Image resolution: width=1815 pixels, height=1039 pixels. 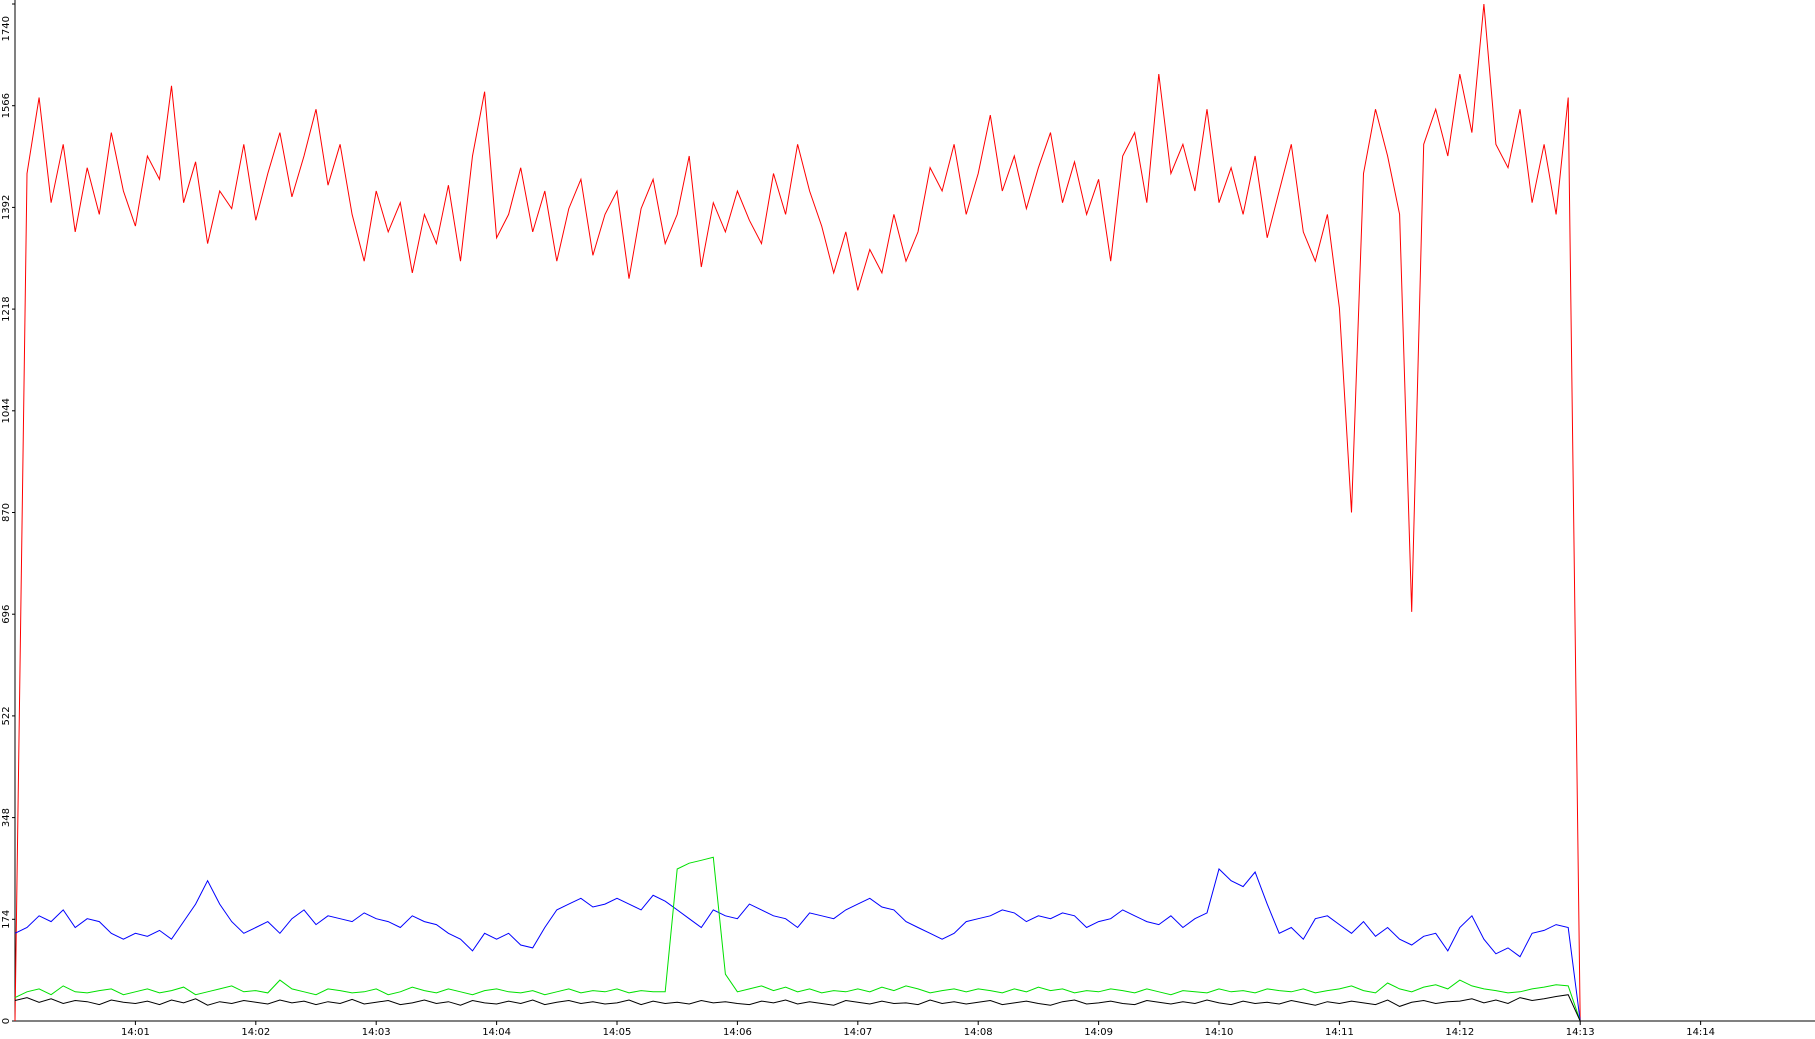 I want to click on y-tick-label: 1044, so click(x=6, y=410).